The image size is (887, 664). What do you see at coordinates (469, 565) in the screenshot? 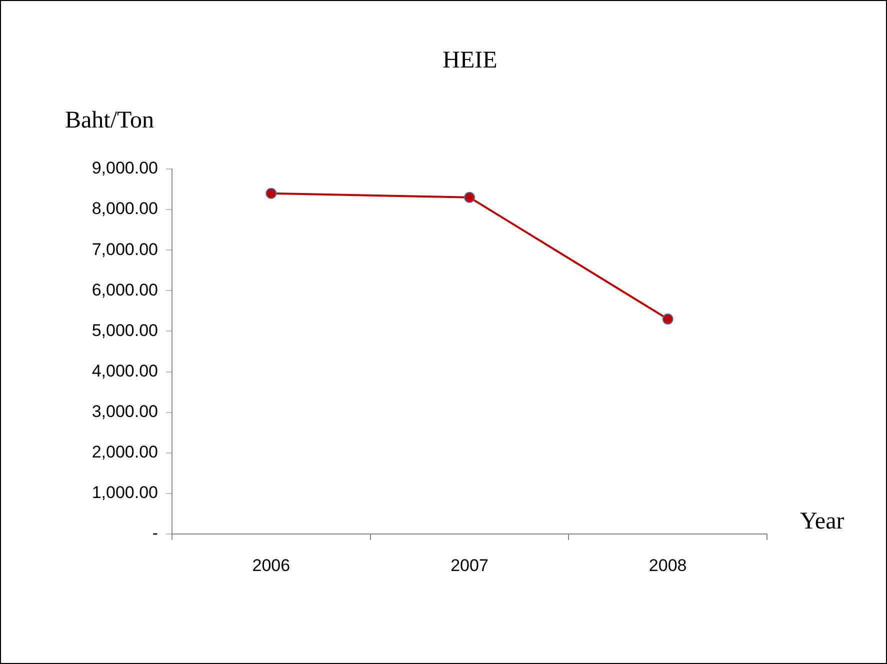
I see `x-tick-label: 2007` at bounding box center [469, 565].